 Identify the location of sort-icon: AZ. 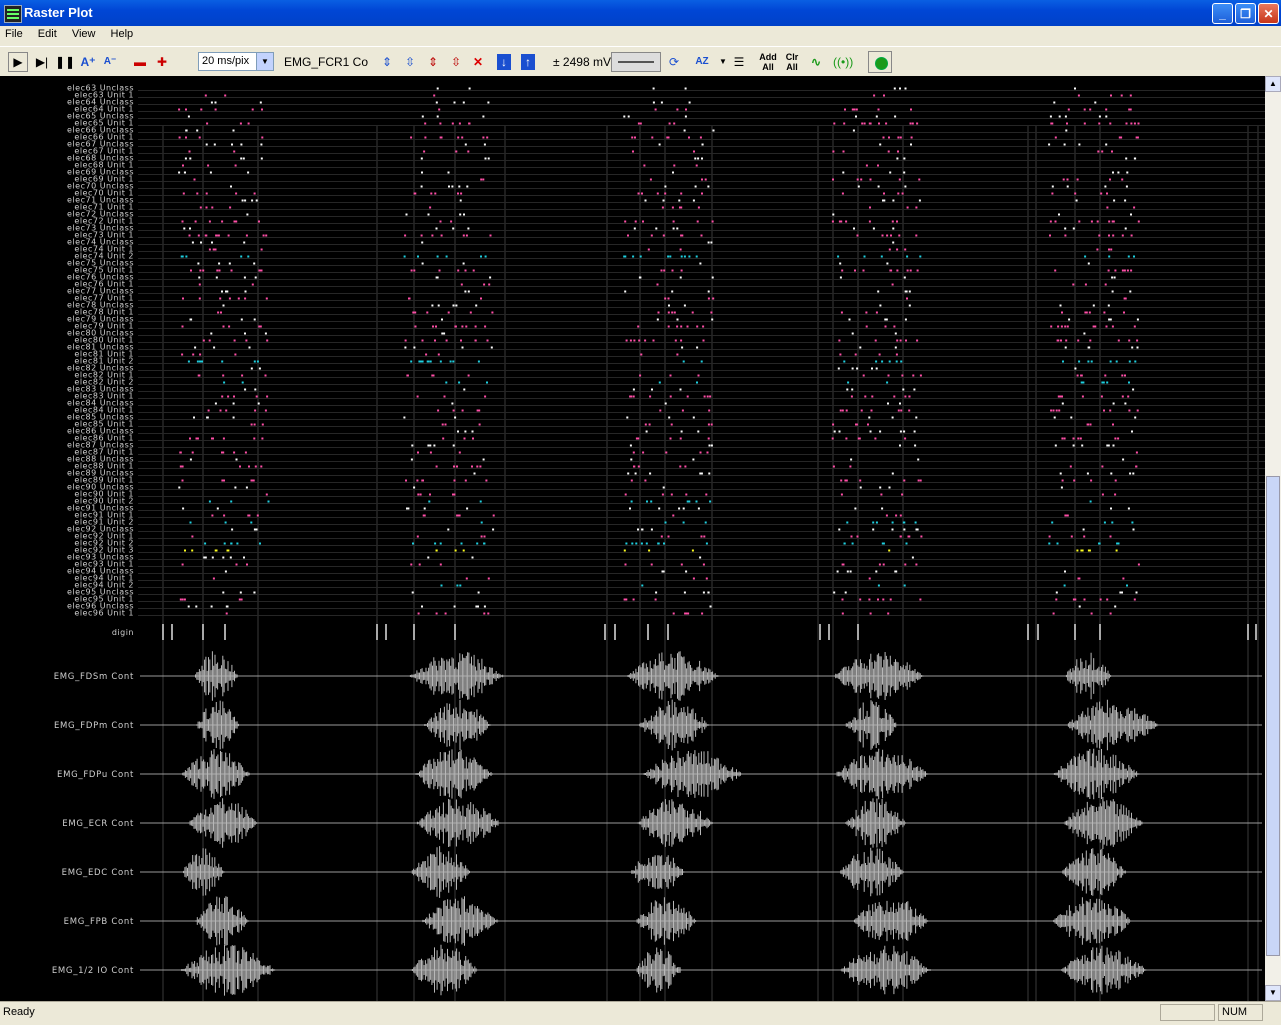
(702, 61).